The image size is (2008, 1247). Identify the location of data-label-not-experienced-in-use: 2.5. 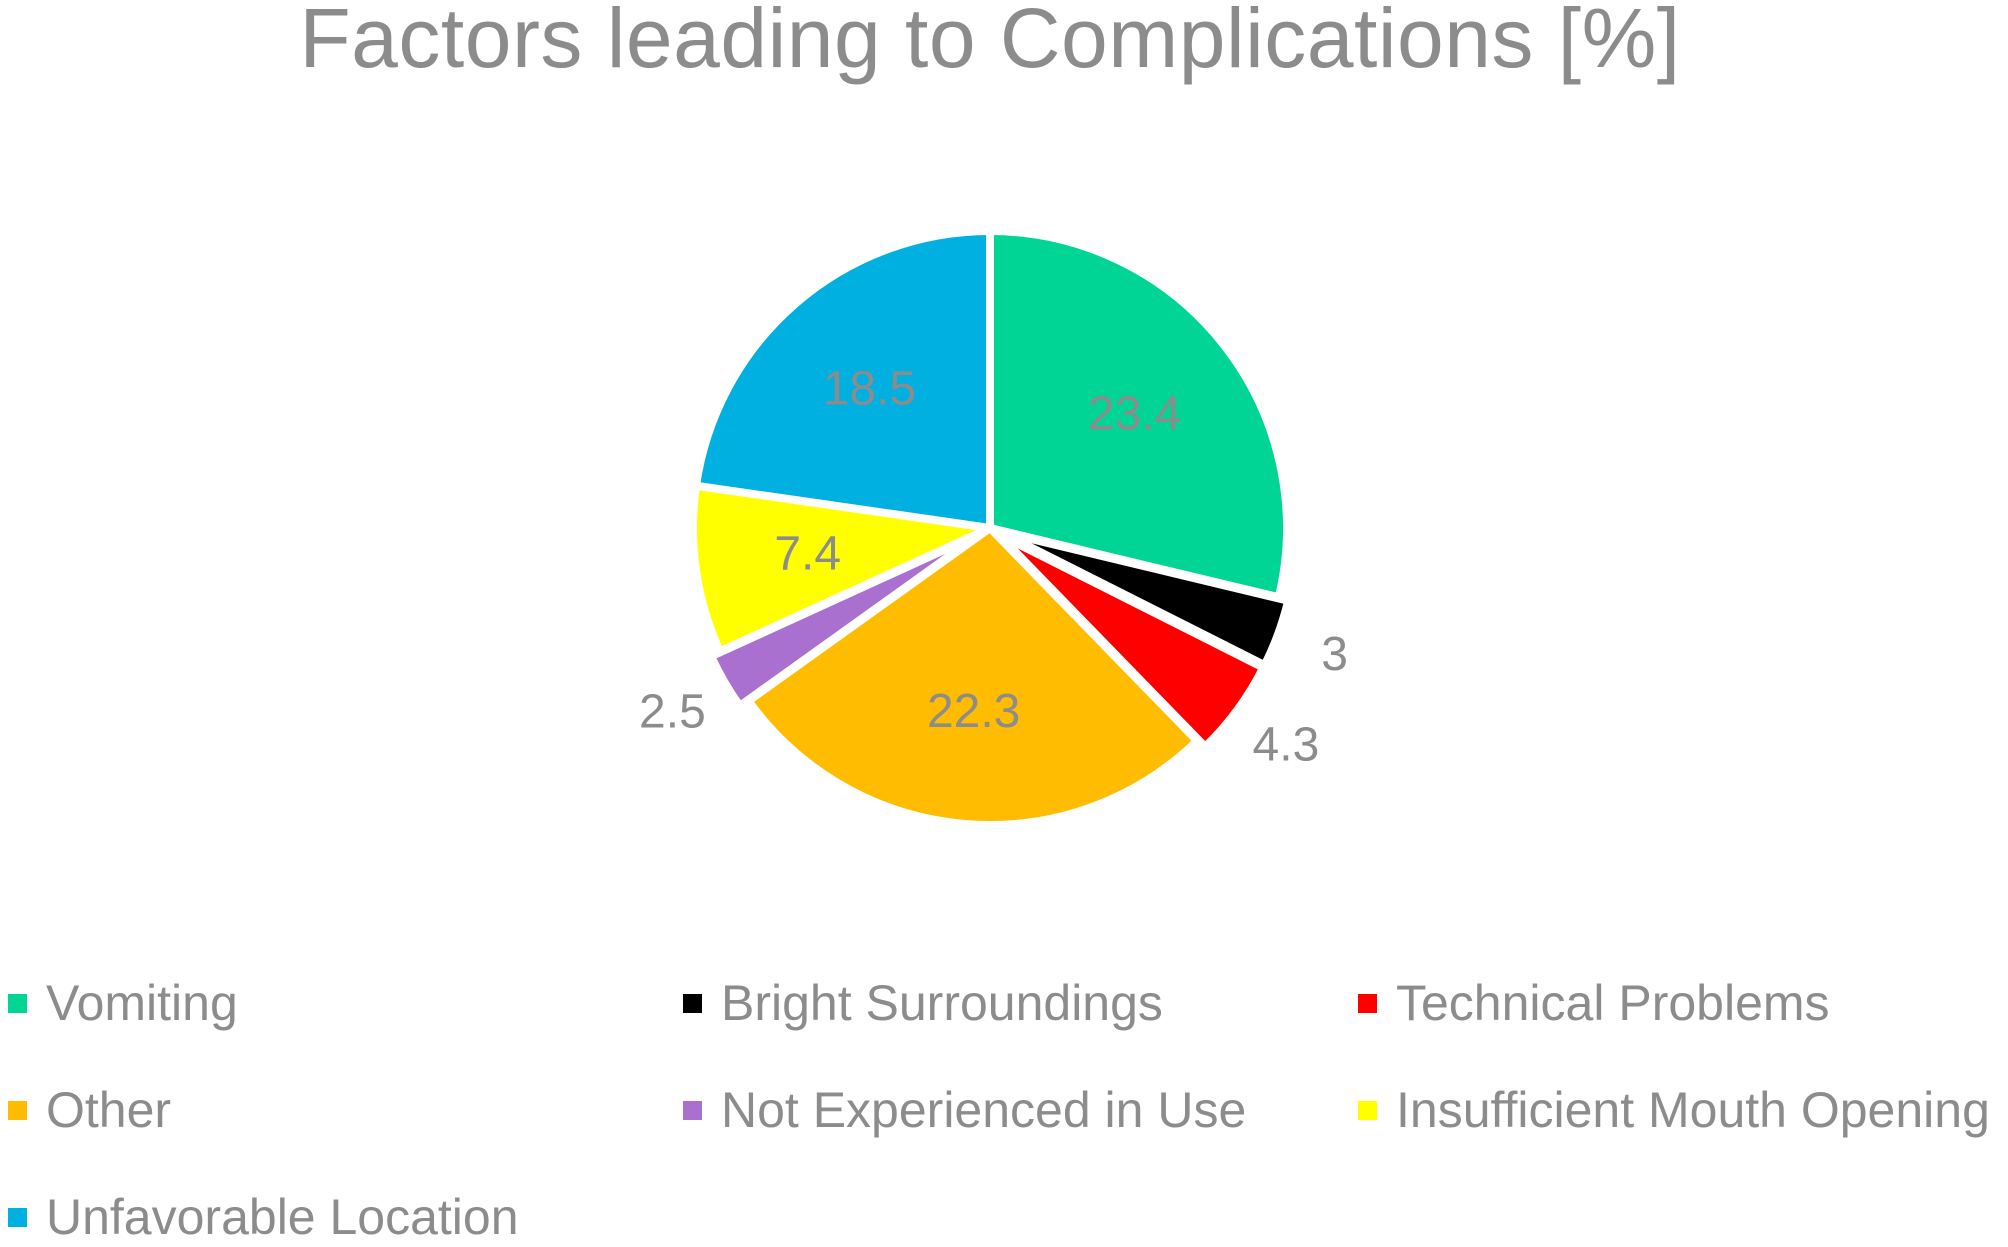
(672, 711).